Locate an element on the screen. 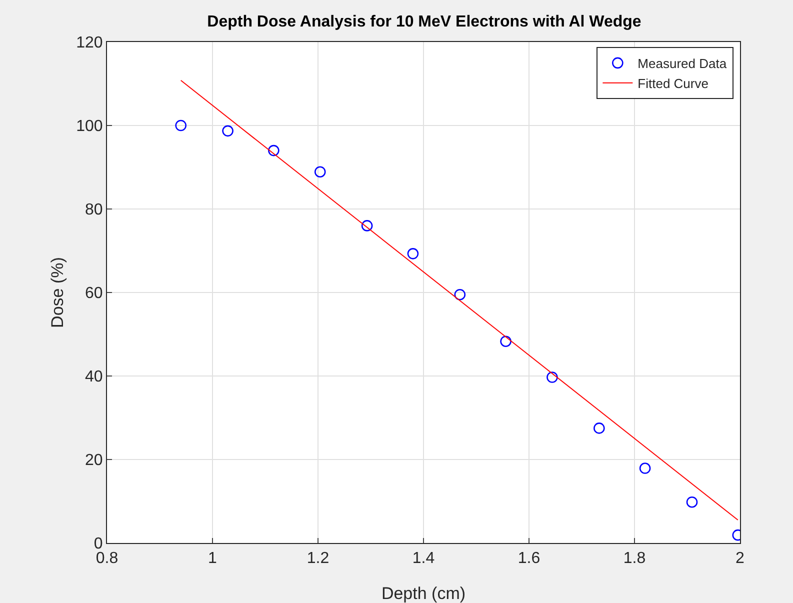 The height and width of the screenshot is (603, 793). y-axis-title: Dose (%) is located at coordinates (57, 292).